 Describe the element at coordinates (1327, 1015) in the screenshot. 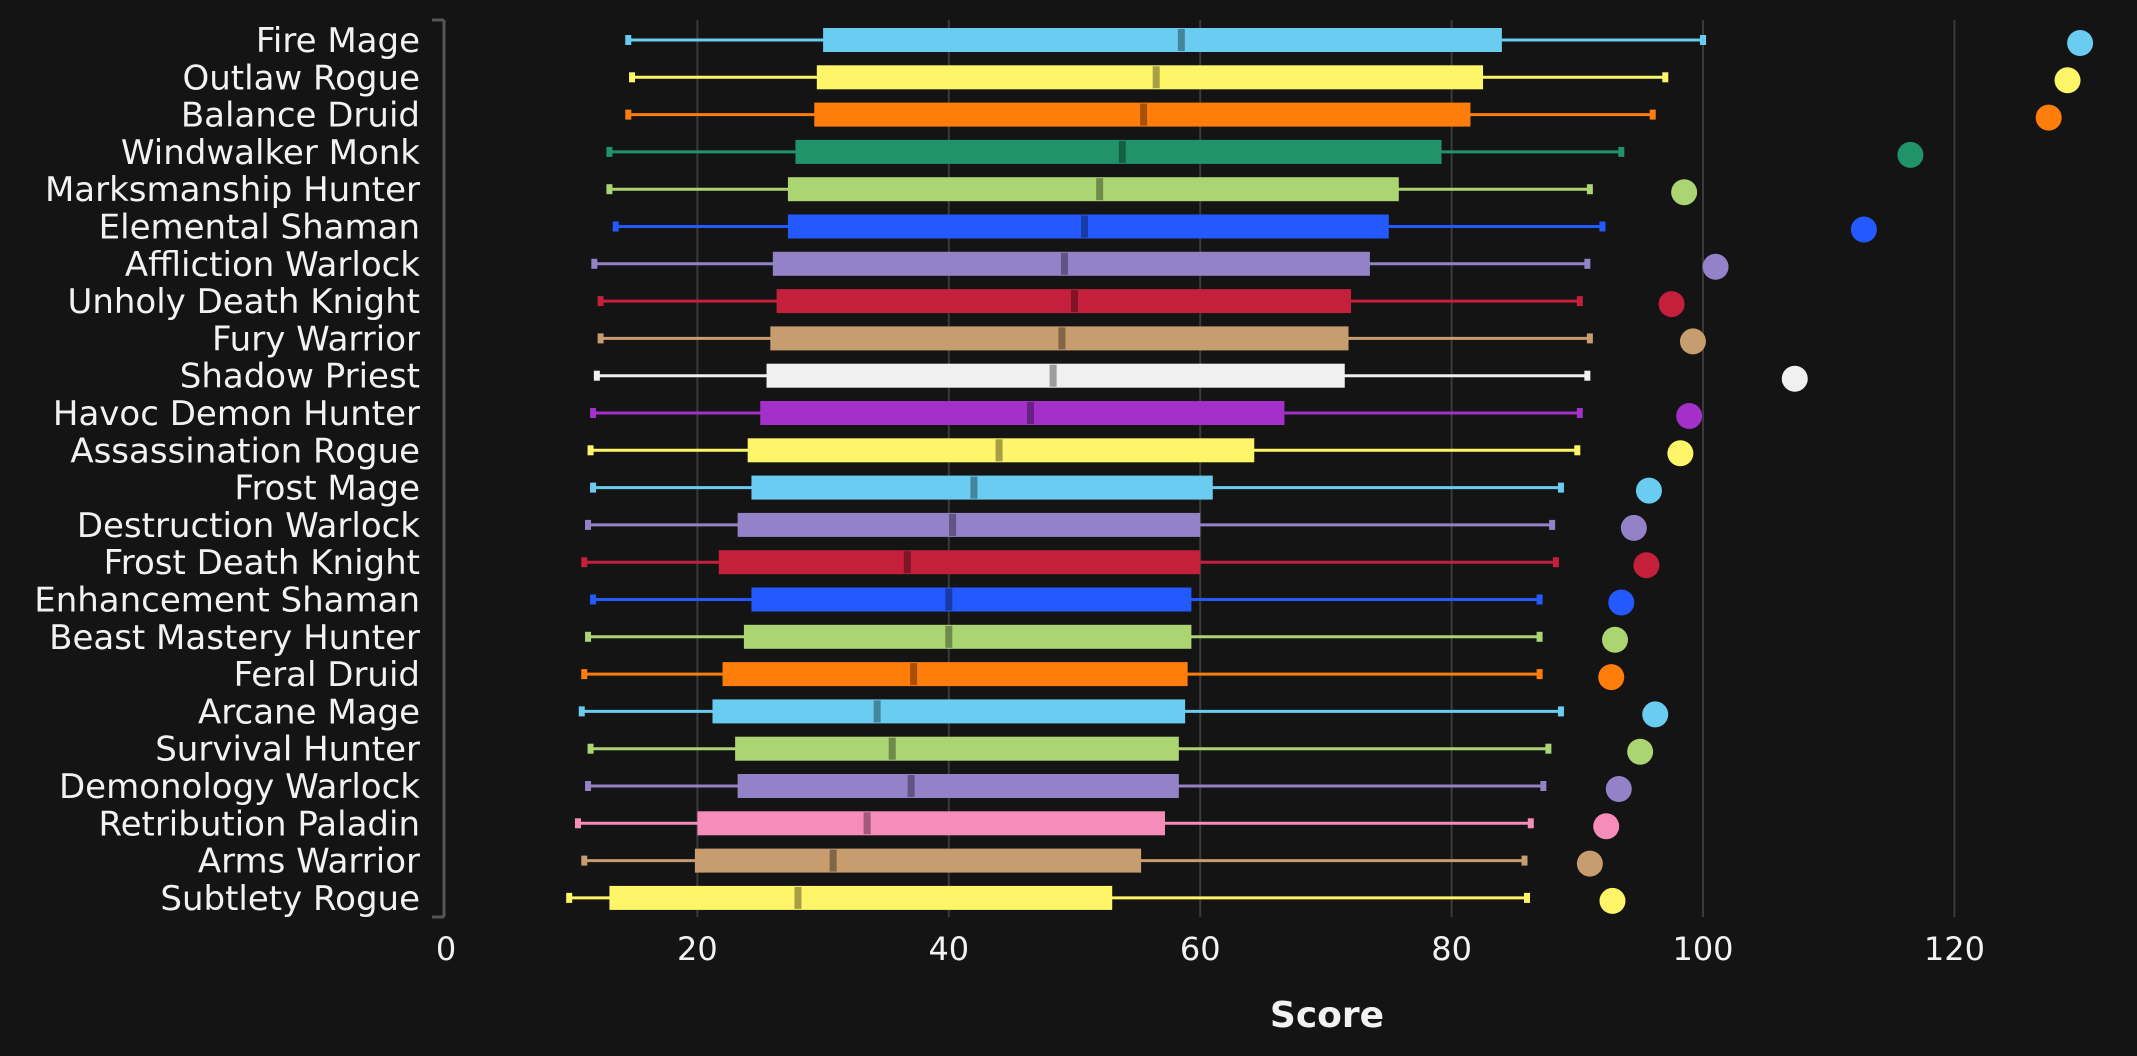

I see `x-axis-title: Score` at that location.